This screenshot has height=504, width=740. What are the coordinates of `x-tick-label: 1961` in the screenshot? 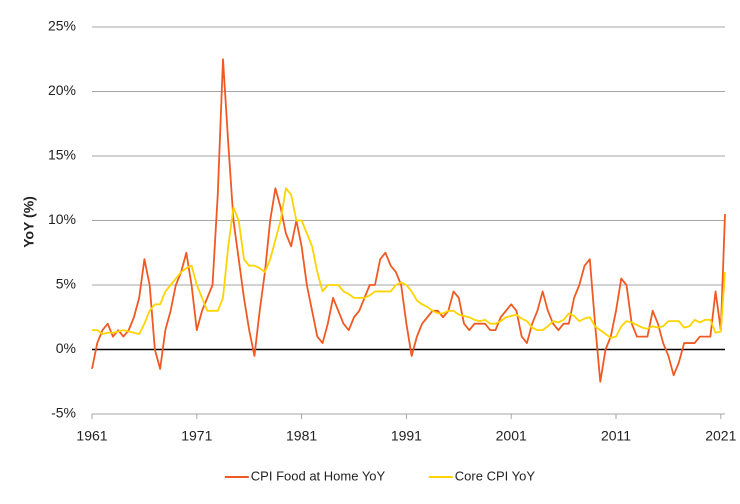 It's located at (91, 436).